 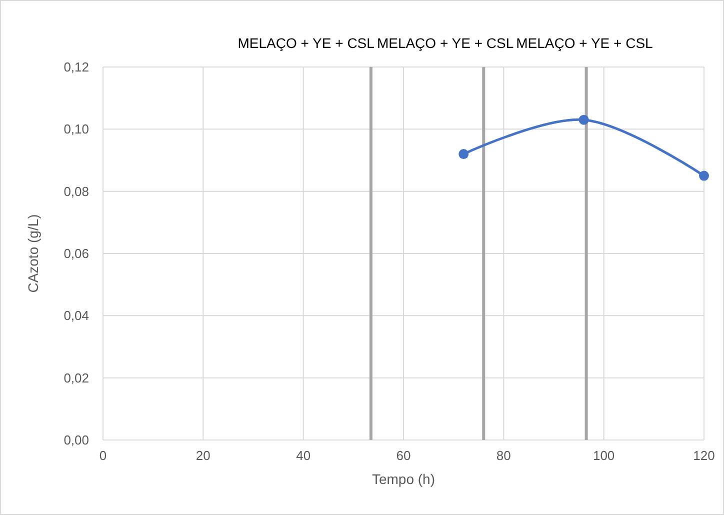 What do you see at coordinates (76, 191) in the screenshot?
I see `y-tick-label: 0,08` at bounding box center [76, 191].